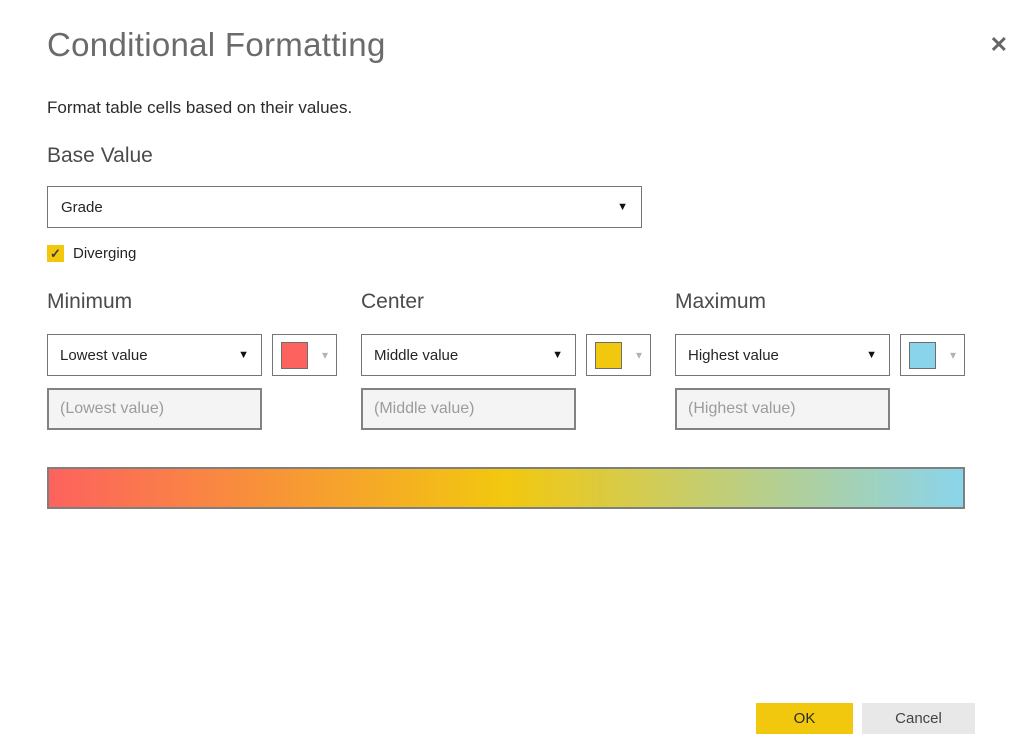 The image size is (1024, 740). Describe the element at coordinates (416, 355) in the screenshot. I see `center-dropdown-value: Middle value` at that location.